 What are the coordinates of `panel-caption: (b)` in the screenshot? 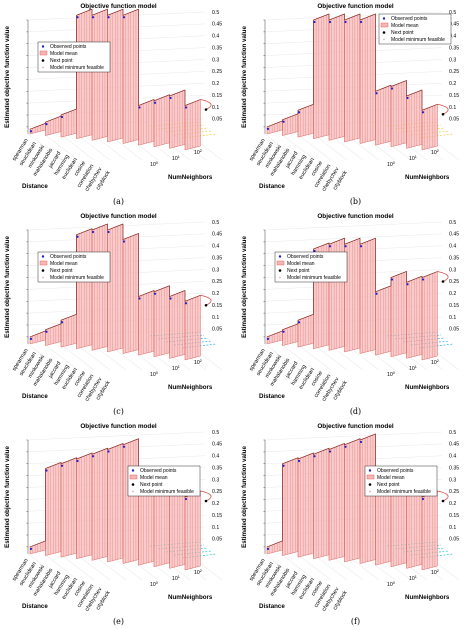 It's located at (355, 201).